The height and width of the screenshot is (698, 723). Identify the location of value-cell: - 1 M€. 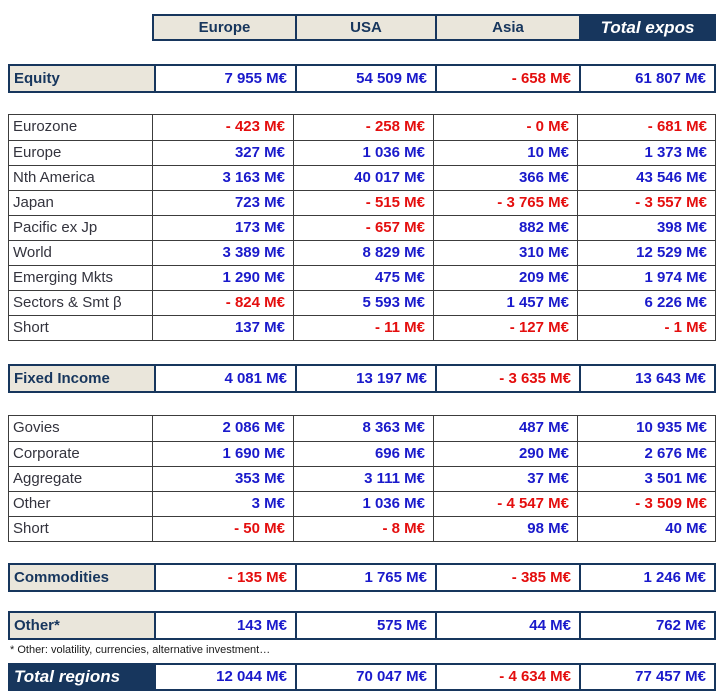
(646, 328).